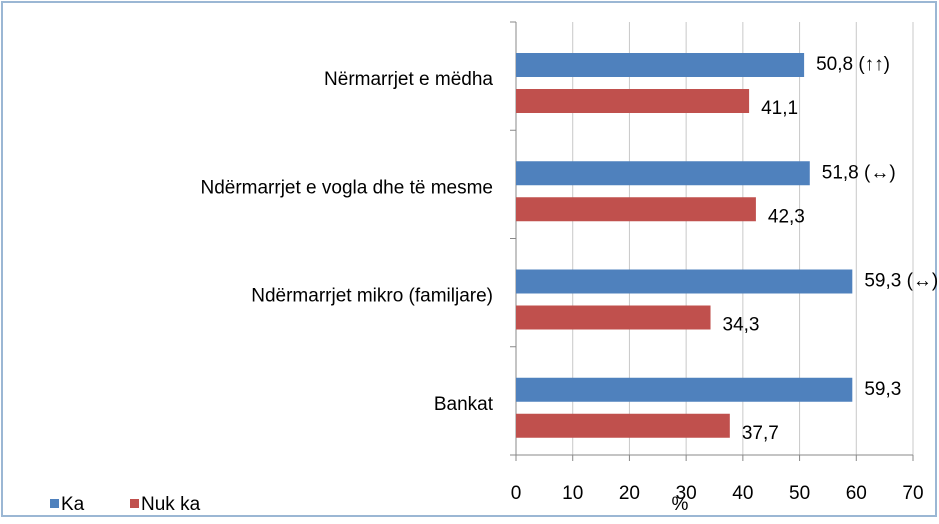 The image size is (939, 524). Describe the element at coordinates (742, 493) in the screenshot. I see `x-tick-label: 40` at that location.